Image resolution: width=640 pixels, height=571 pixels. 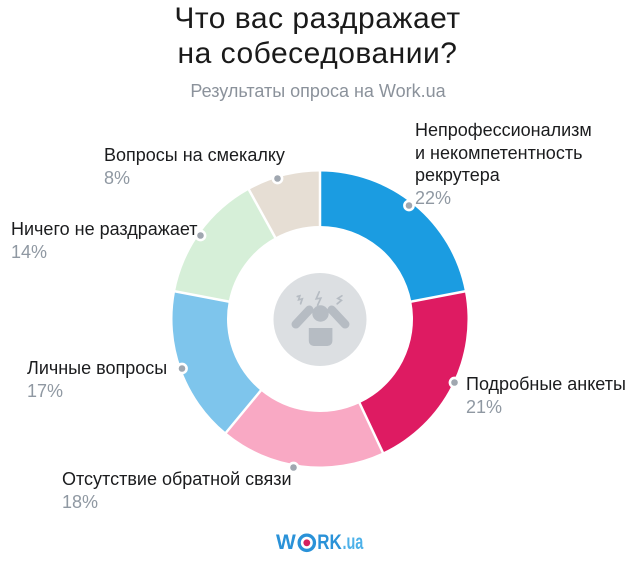 What do you see at coordinates (286, 542) in the screenshot?
I see `svg-text: W` at bounding box center [286, 542].